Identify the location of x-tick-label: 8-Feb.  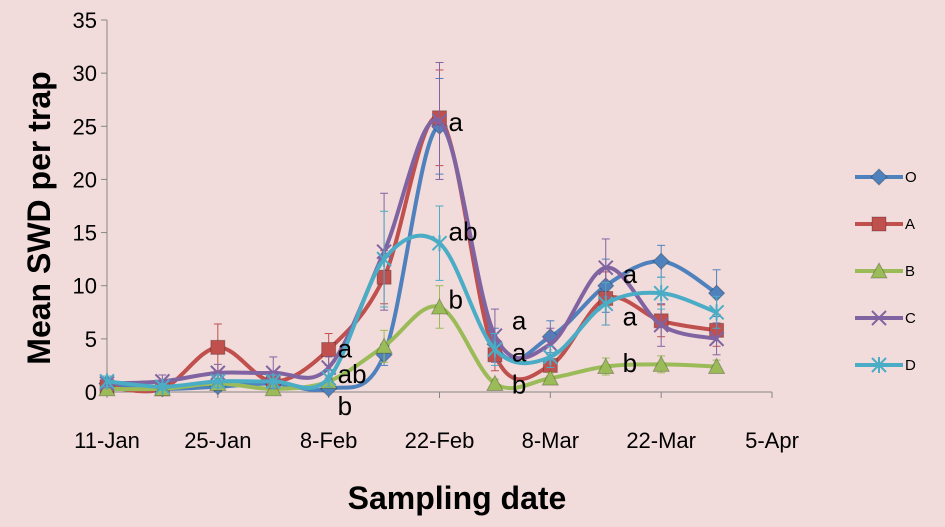
(328, 440).